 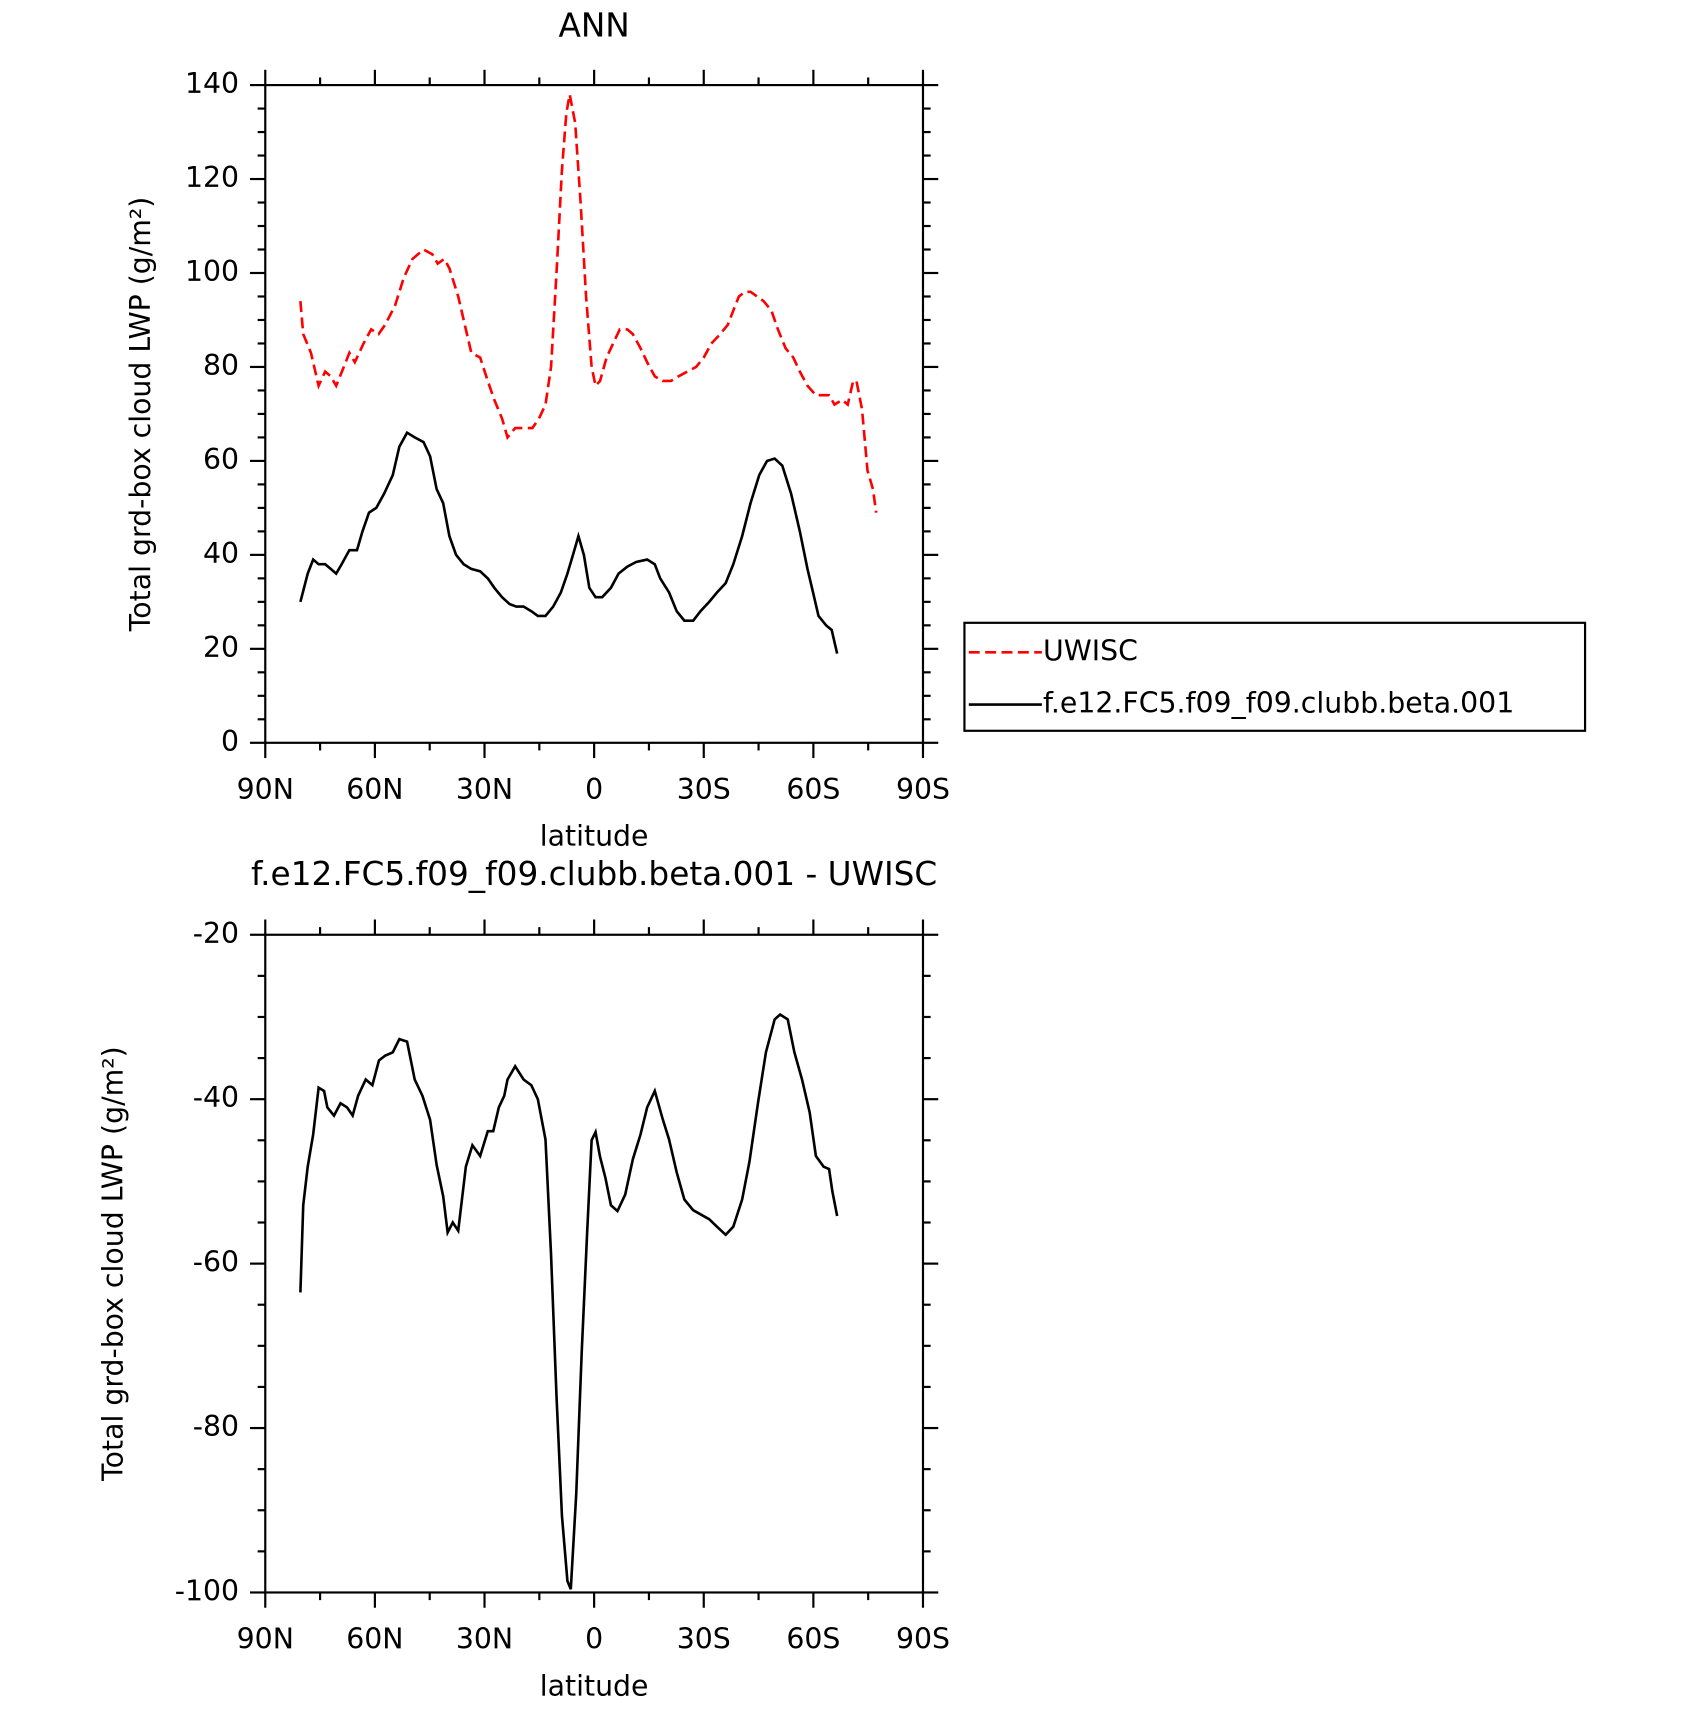 What do you see at coordinates (221, 459) in the screenshot?
I see `y-tick-label: 60` at bounding box center [221, 459].